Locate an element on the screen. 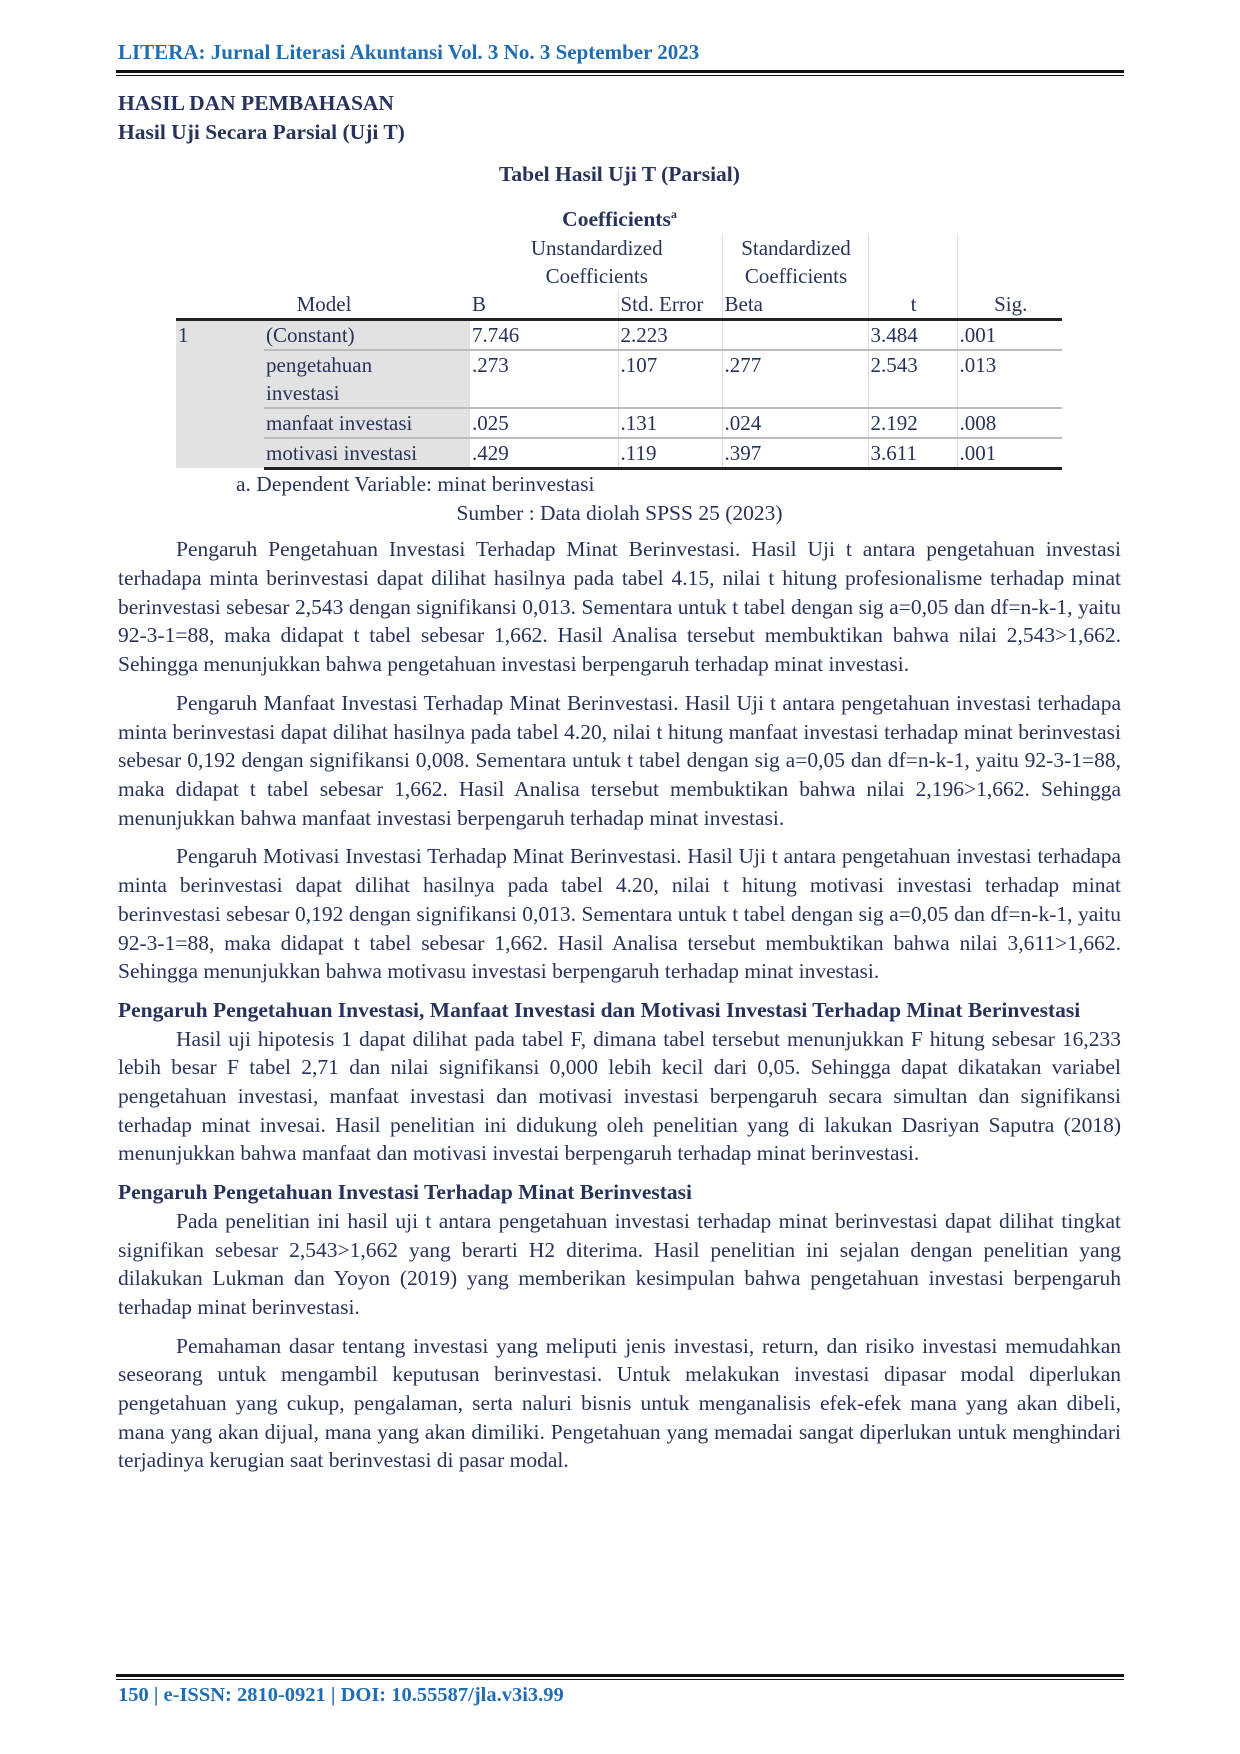 Image resolution: width=1240 pixels, height=1754 pixels. table-source: Sumber : Data diolah SPSS 25 (2023) is located at coordinates (619, 512).